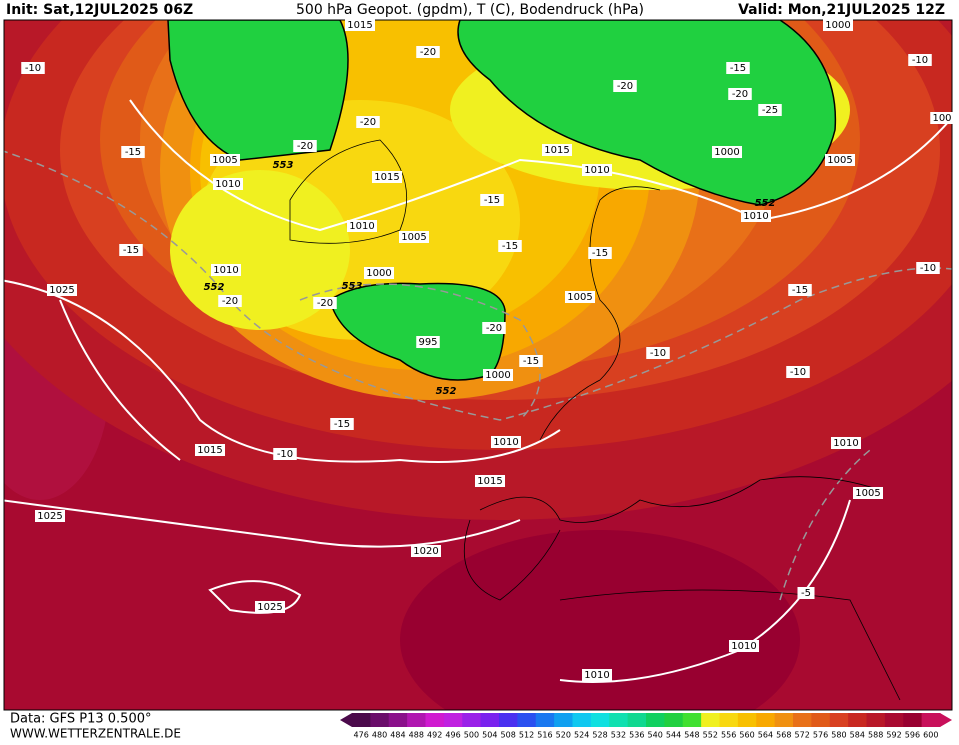  I want to click on colorbar-label: 480, so click(379, 735).